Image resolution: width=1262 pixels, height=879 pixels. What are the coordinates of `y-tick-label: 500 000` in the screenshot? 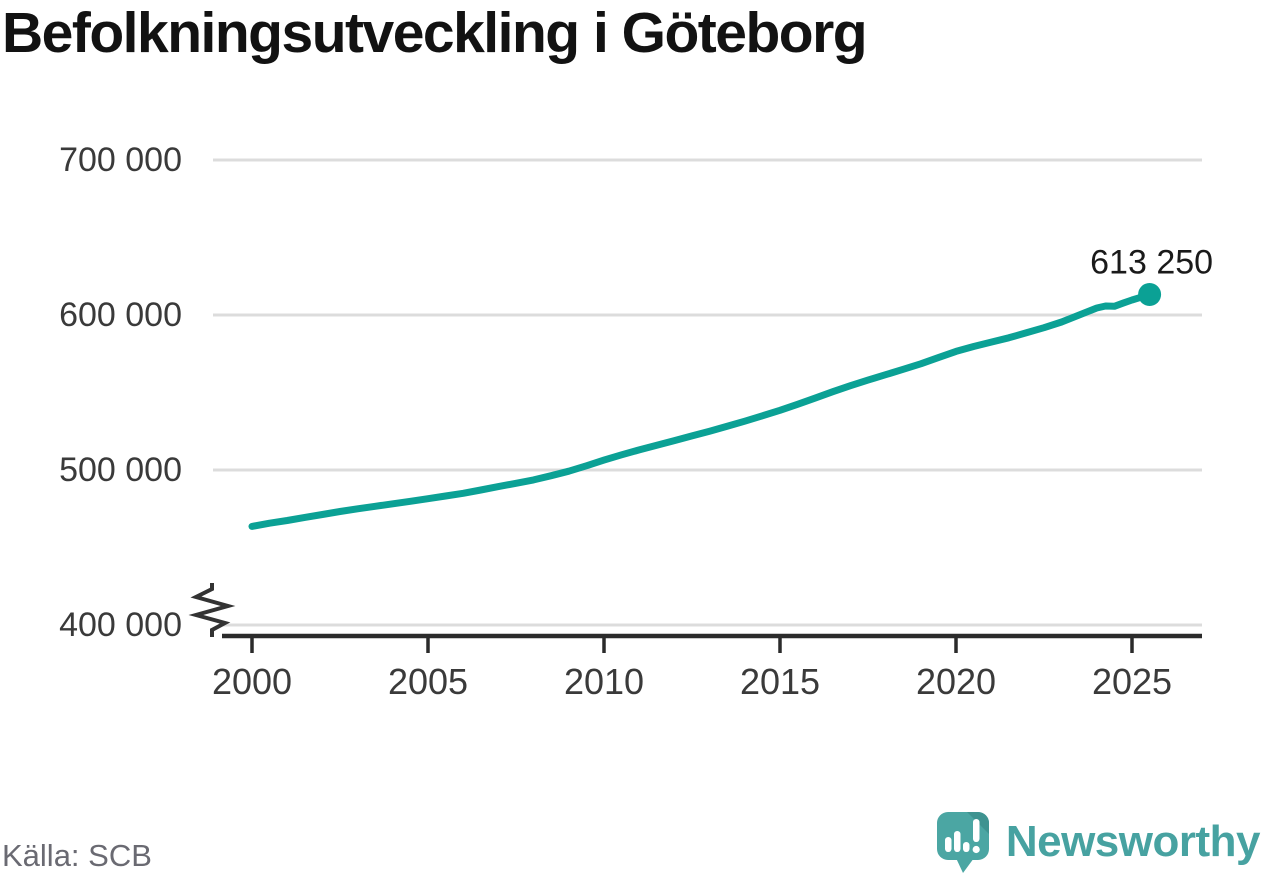 It's located at (120, 470).